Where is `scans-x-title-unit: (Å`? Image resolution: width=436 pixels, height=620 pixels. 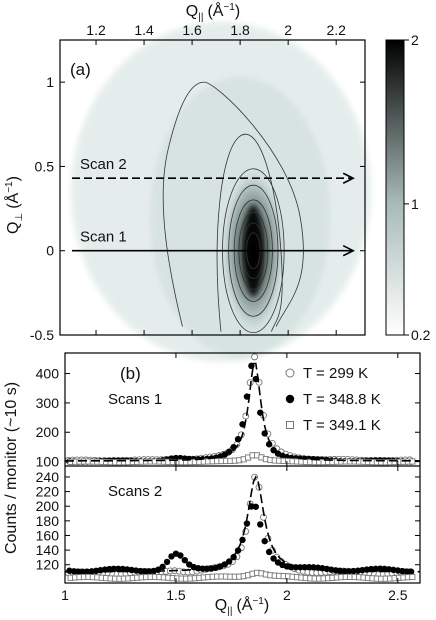 scans-x-title-unit: (Å is located at coordinates (244, 604).